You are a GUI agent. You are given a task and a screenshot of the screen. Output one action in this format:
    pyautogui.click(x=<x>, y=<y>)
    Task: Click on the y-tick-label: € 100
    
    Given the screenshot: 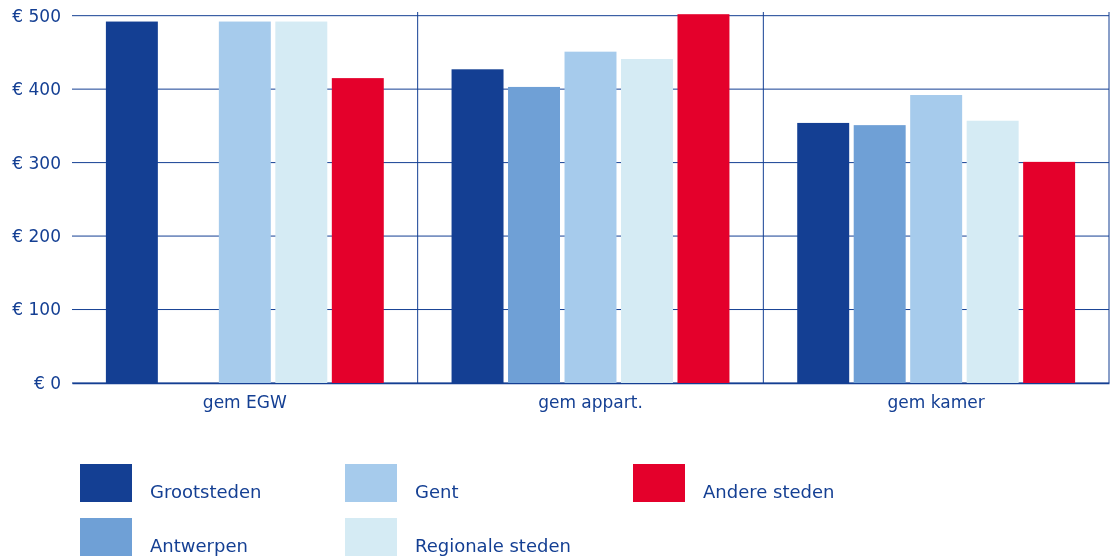 What is the action you would take?
    pyautogui.click(x=36, y=309)
    